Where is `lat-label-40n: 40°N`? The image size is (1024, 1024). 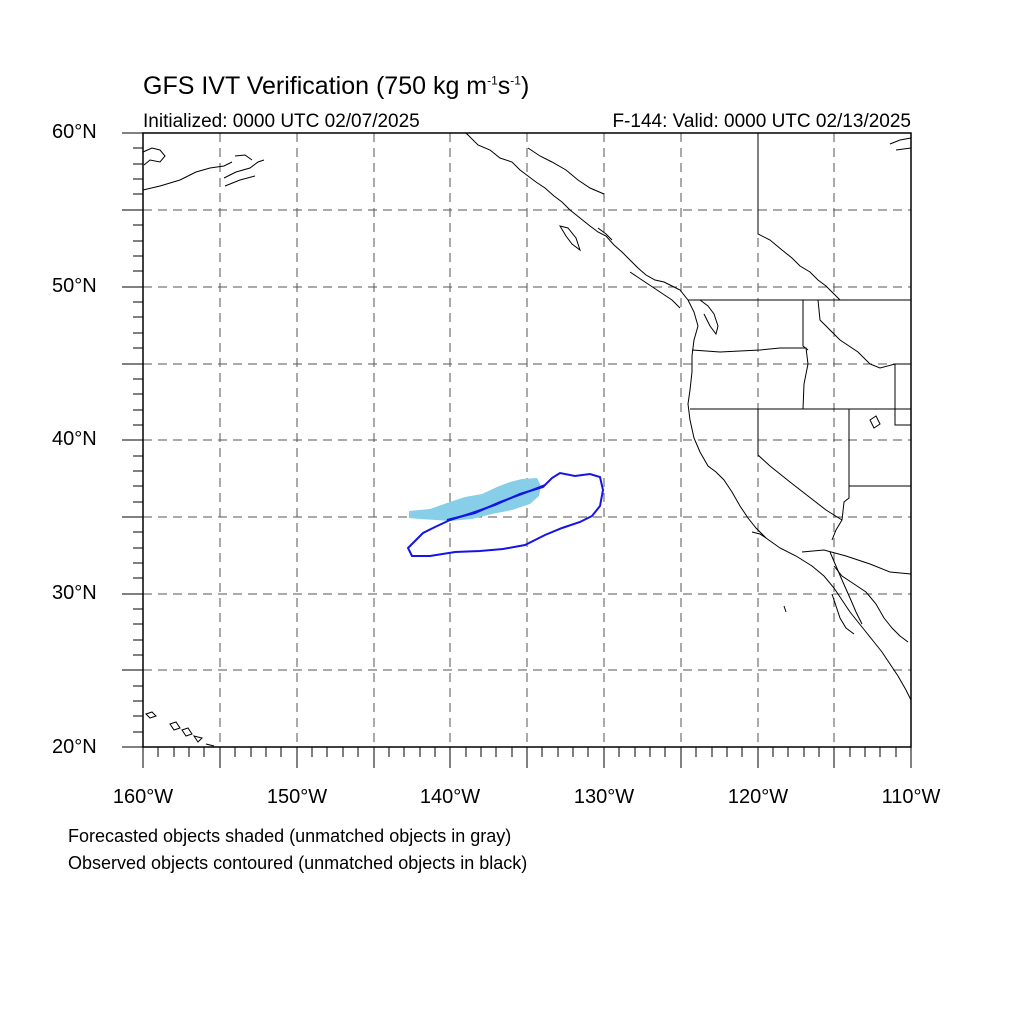
lat-label-40n: 40°N is located at coordinates (74, 439).